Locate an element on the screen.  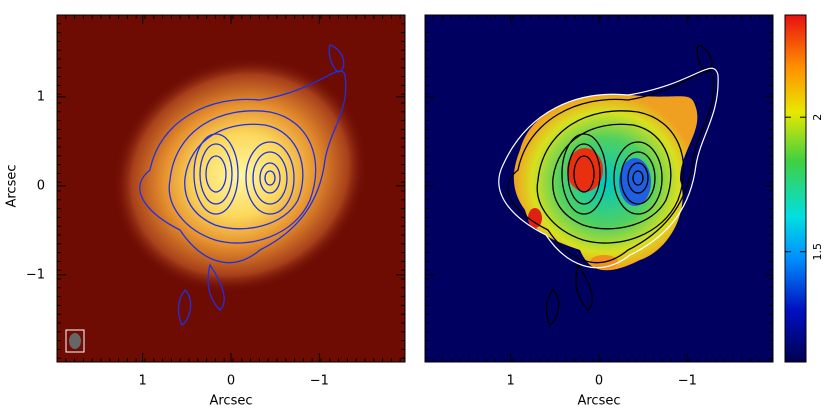
colorbar-tick-label: 2 is located at coordinates (817, 117).